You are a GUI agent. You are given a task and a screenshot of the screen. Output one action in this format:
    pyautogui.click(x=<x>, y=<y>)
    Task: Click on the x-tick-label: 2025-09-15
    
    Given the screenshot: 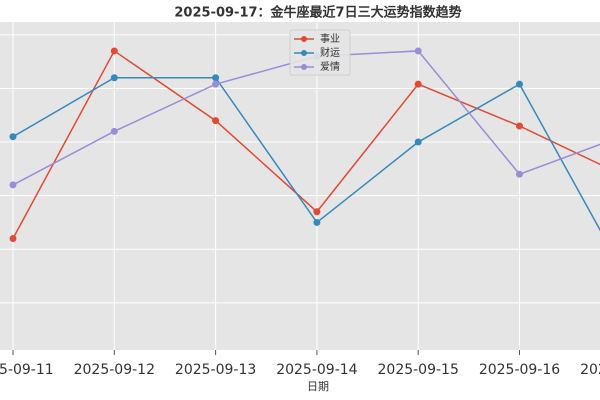 What is the action you would take?
    pyautogui.click(x=418, y=370)
    